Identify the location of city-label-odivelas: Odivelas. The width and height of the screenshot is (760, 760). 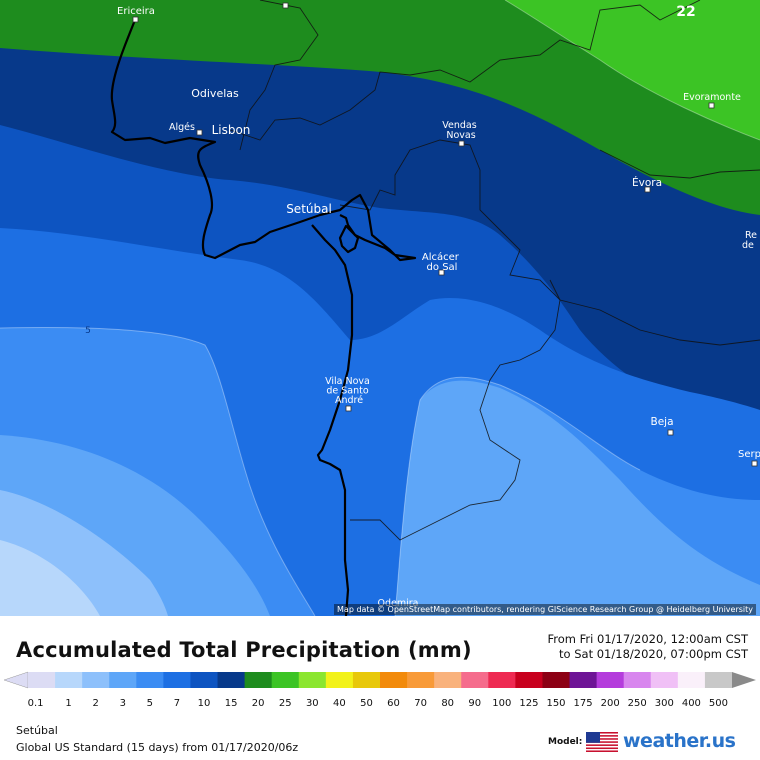
(215, 93).